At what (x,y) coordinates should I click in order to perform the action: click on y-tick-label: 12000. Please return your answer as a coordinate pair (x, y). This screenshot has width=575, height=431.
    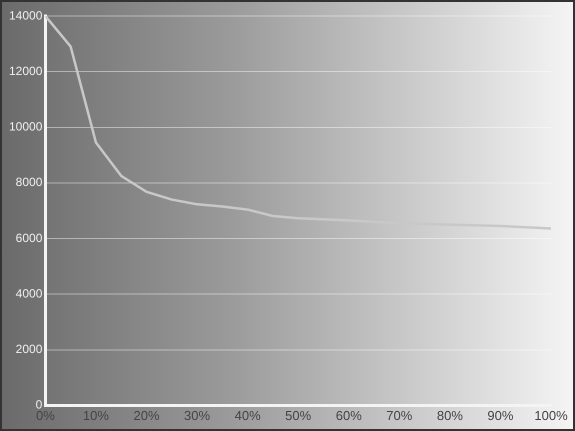
    Looking at the image, I should click on (25, 71).